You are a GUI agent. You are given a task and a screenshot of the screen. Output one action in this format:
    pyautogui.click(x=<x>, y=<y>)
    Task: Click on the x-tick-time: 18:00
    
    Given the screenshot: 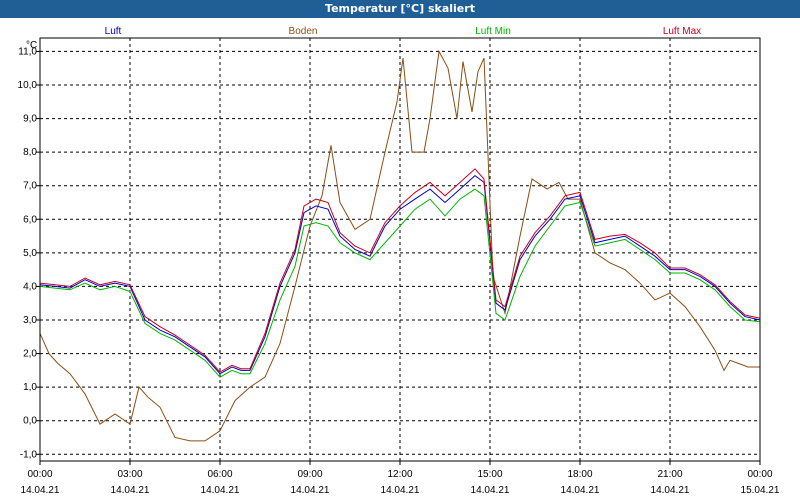 What is the action you would take?
    pyautogui.click(x=579, y=474)
    